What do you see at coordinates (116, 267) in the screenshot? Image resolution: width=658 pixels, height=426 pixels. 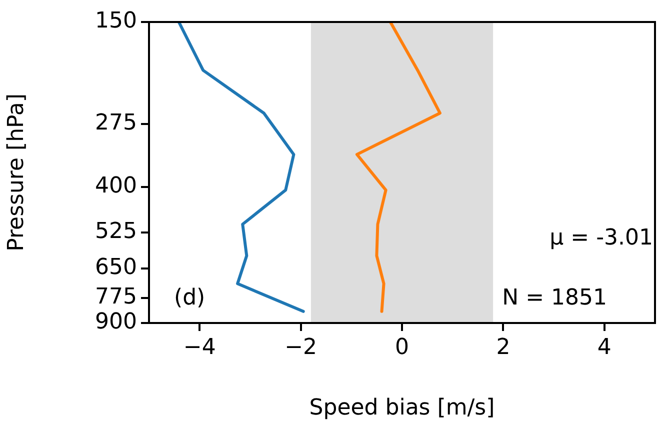 I see `y-tick-label: 650` at bounding box center [116, 267].